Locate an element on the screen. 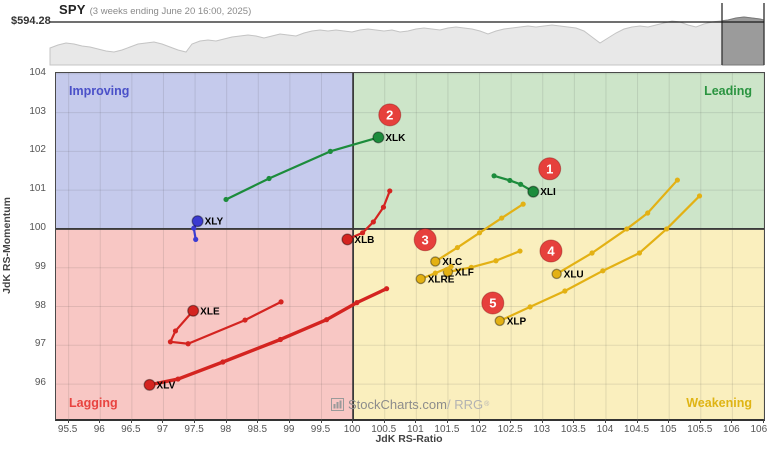  svg-text: 2 is located at coordinates (389, 114).